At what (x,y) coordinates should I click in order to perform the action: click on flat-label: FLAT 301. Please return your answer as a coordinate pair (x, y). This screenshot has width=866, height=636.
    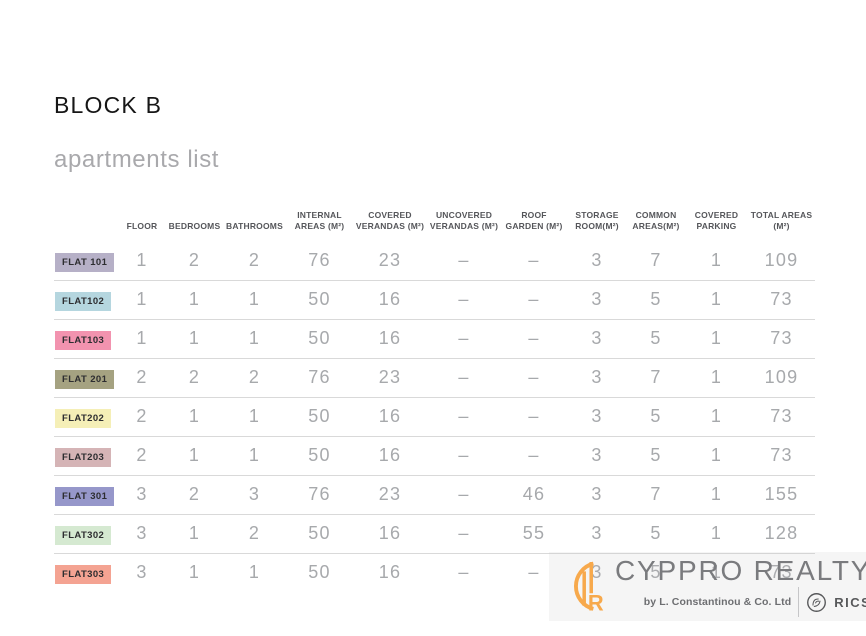
    Looking at the image, I should click on (85, 497).